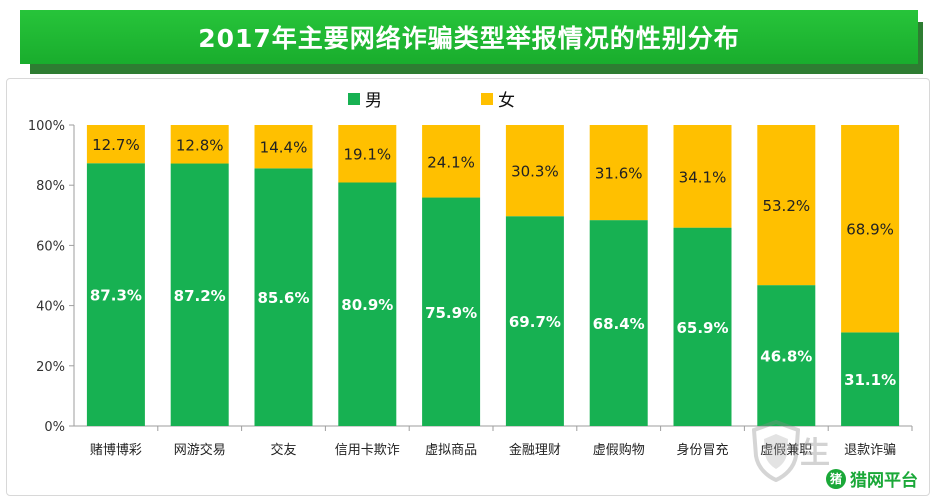  I want to click on data-label-male: 46.8%, so click(786, 357).